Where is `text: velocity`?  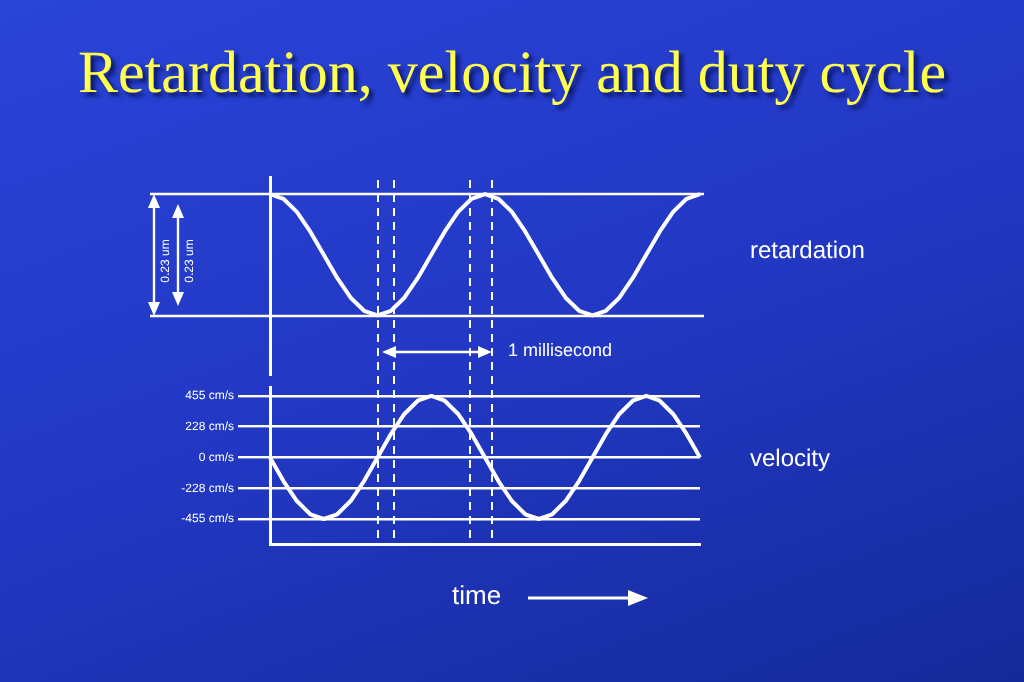
text: velocity is located at coordinates (790, 458).